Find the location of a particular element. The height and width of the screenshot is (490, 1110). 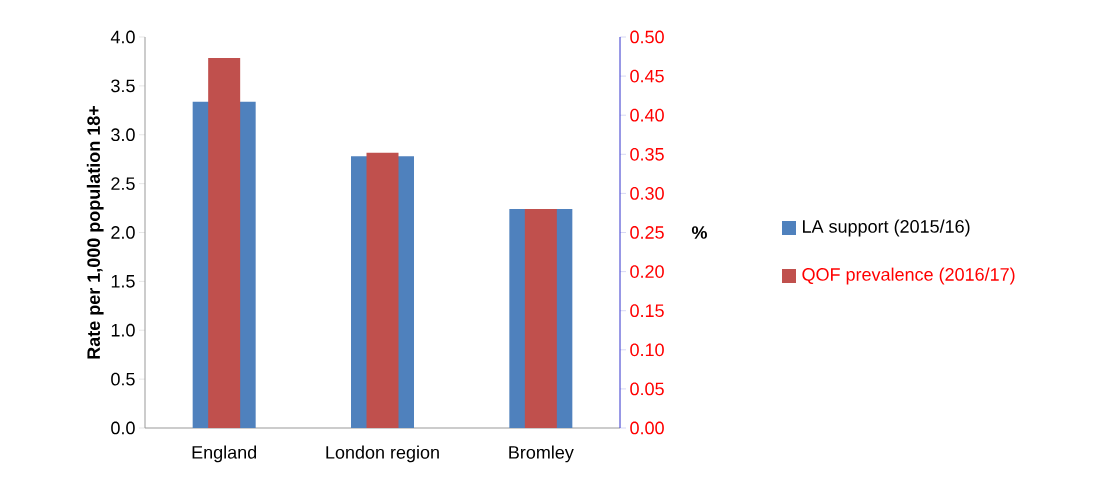

legend-label: LA support (2015/16) is located at coordinates (886, 228).